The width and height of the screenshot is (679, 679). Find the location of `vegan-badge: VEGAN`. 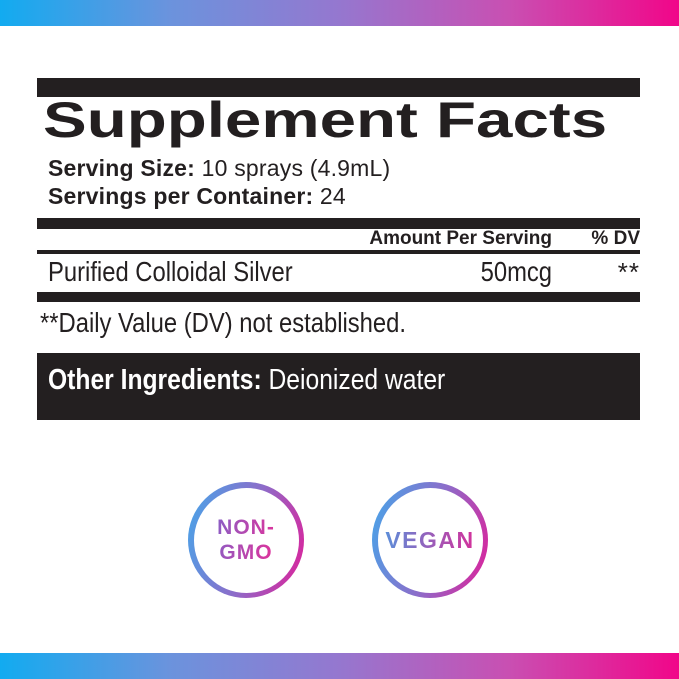

vegan-badge: VEGAN is located at coordinates (430, 540).